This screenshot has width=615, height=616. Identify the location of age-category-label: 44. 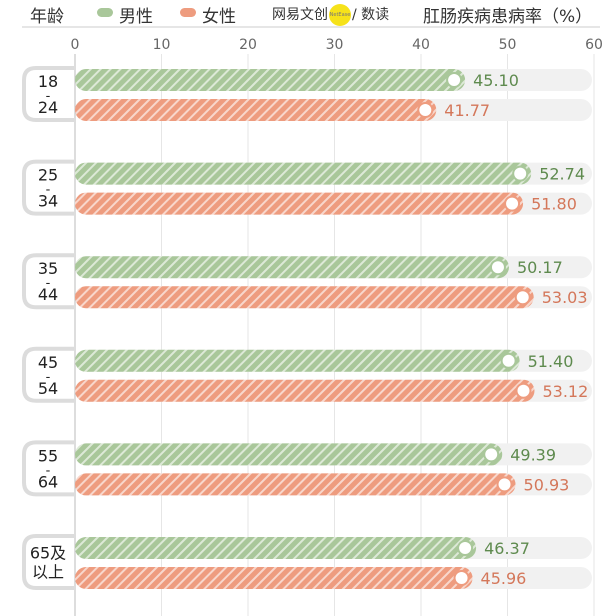
(48, 294).